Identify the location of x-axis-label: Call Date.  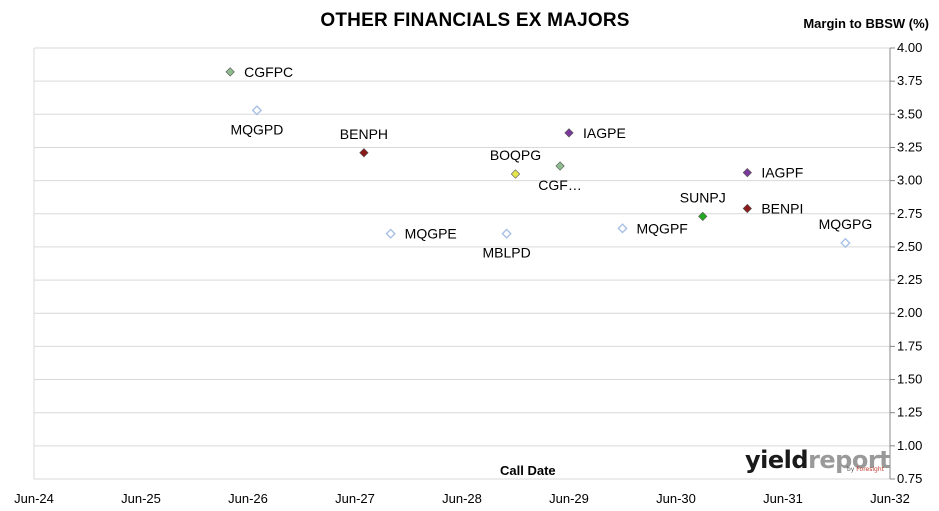
(528, 470).